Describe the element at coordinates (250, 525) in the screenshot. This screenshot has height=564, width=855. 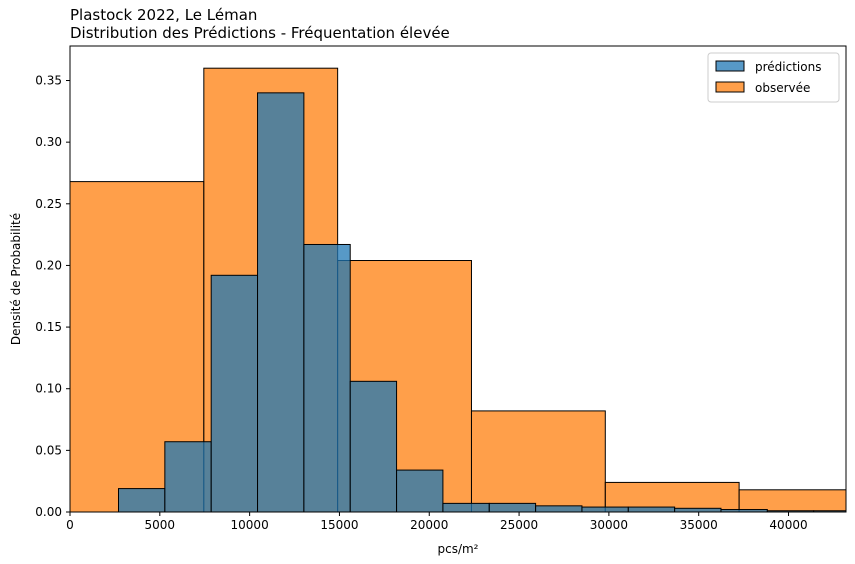
I see `x-tick-label-2: 10000` at that location.